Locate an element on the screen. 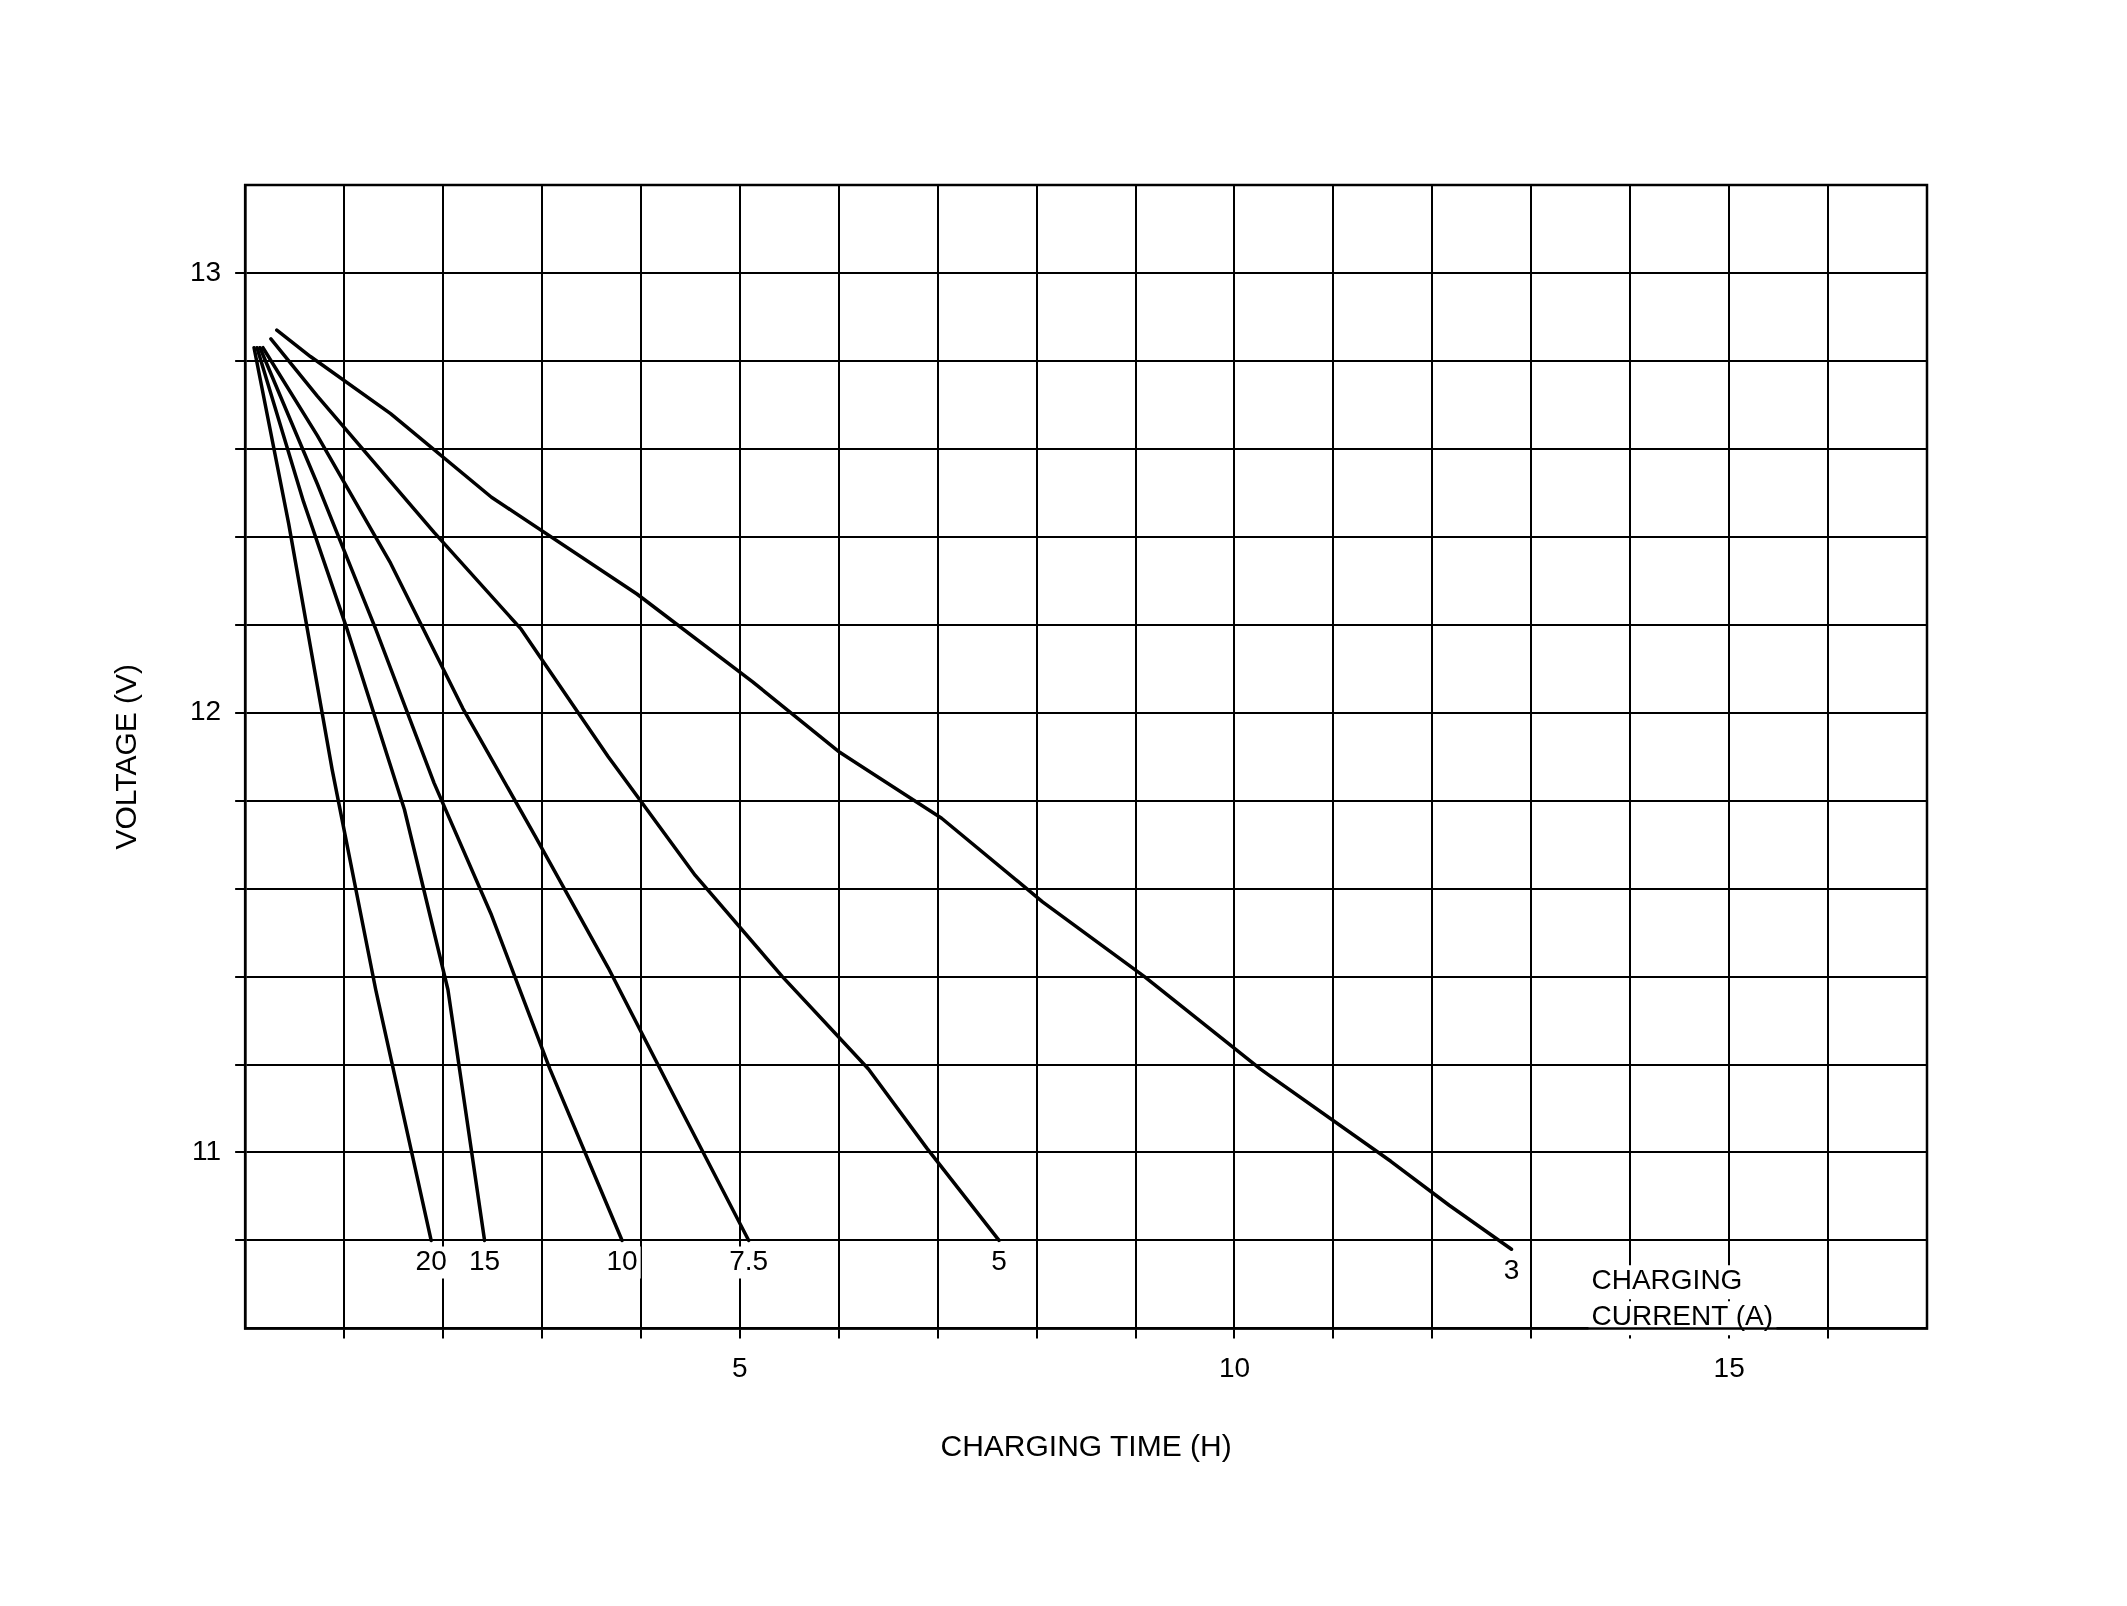 The width and height of the screenshot is (2127, 1606). y-tick-label: 12 is located at coordinates (205, 711).